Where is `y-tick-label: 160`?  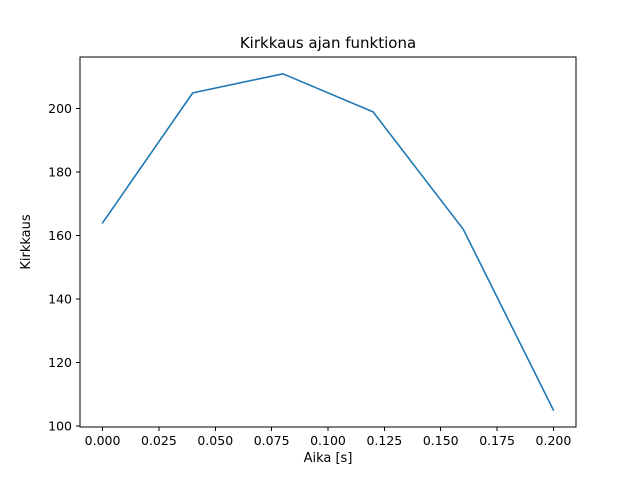
y-tick-label: 160 is located at coordinates (60, 235).